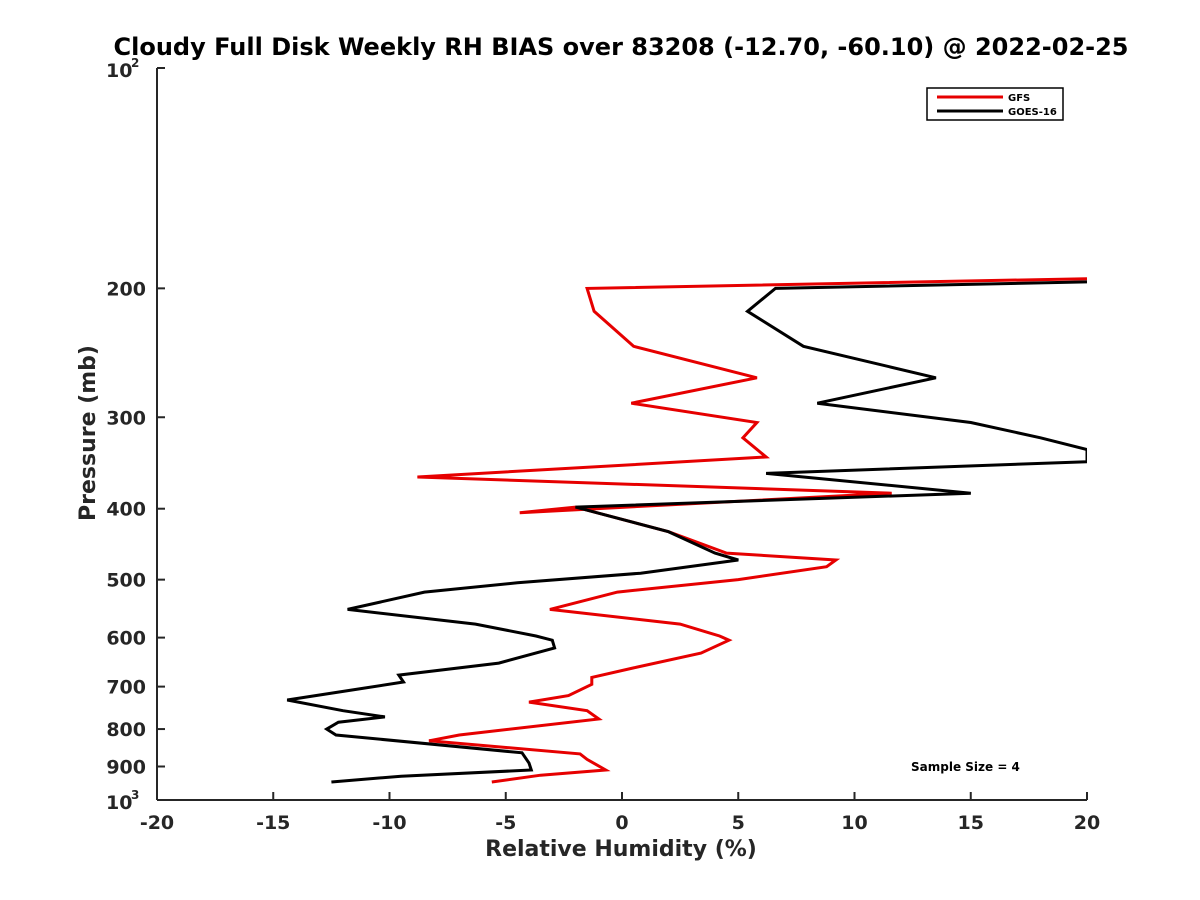 The height and width of the screenshot is (900, 1200). Describe the element at coordinates (1019, 98) in the screenshot. I see `legend-label: GFS` at that location.